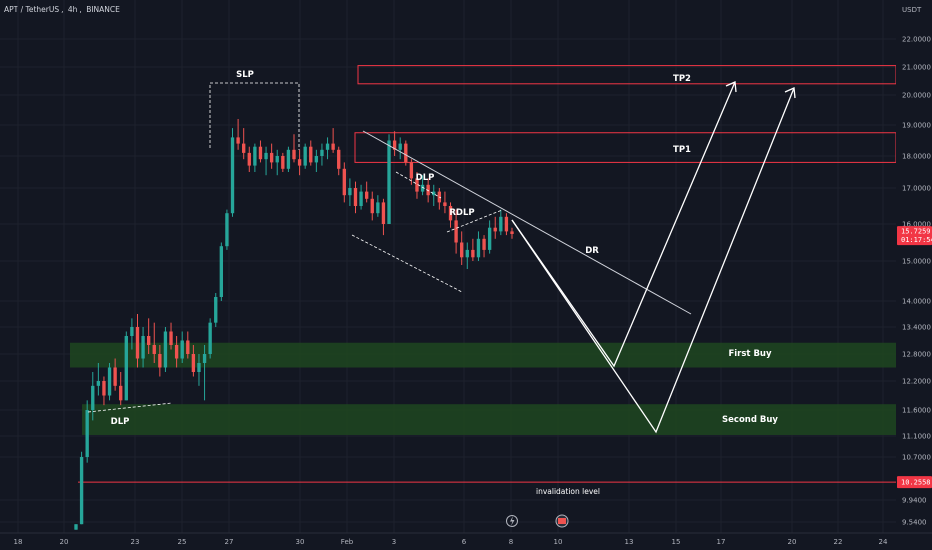 Image resolution: width=932 pixels, height=550 pixels. Describe the element at coordinates (916, 40) in the screenshot. I see `price-tick: 22.0000` at that location.